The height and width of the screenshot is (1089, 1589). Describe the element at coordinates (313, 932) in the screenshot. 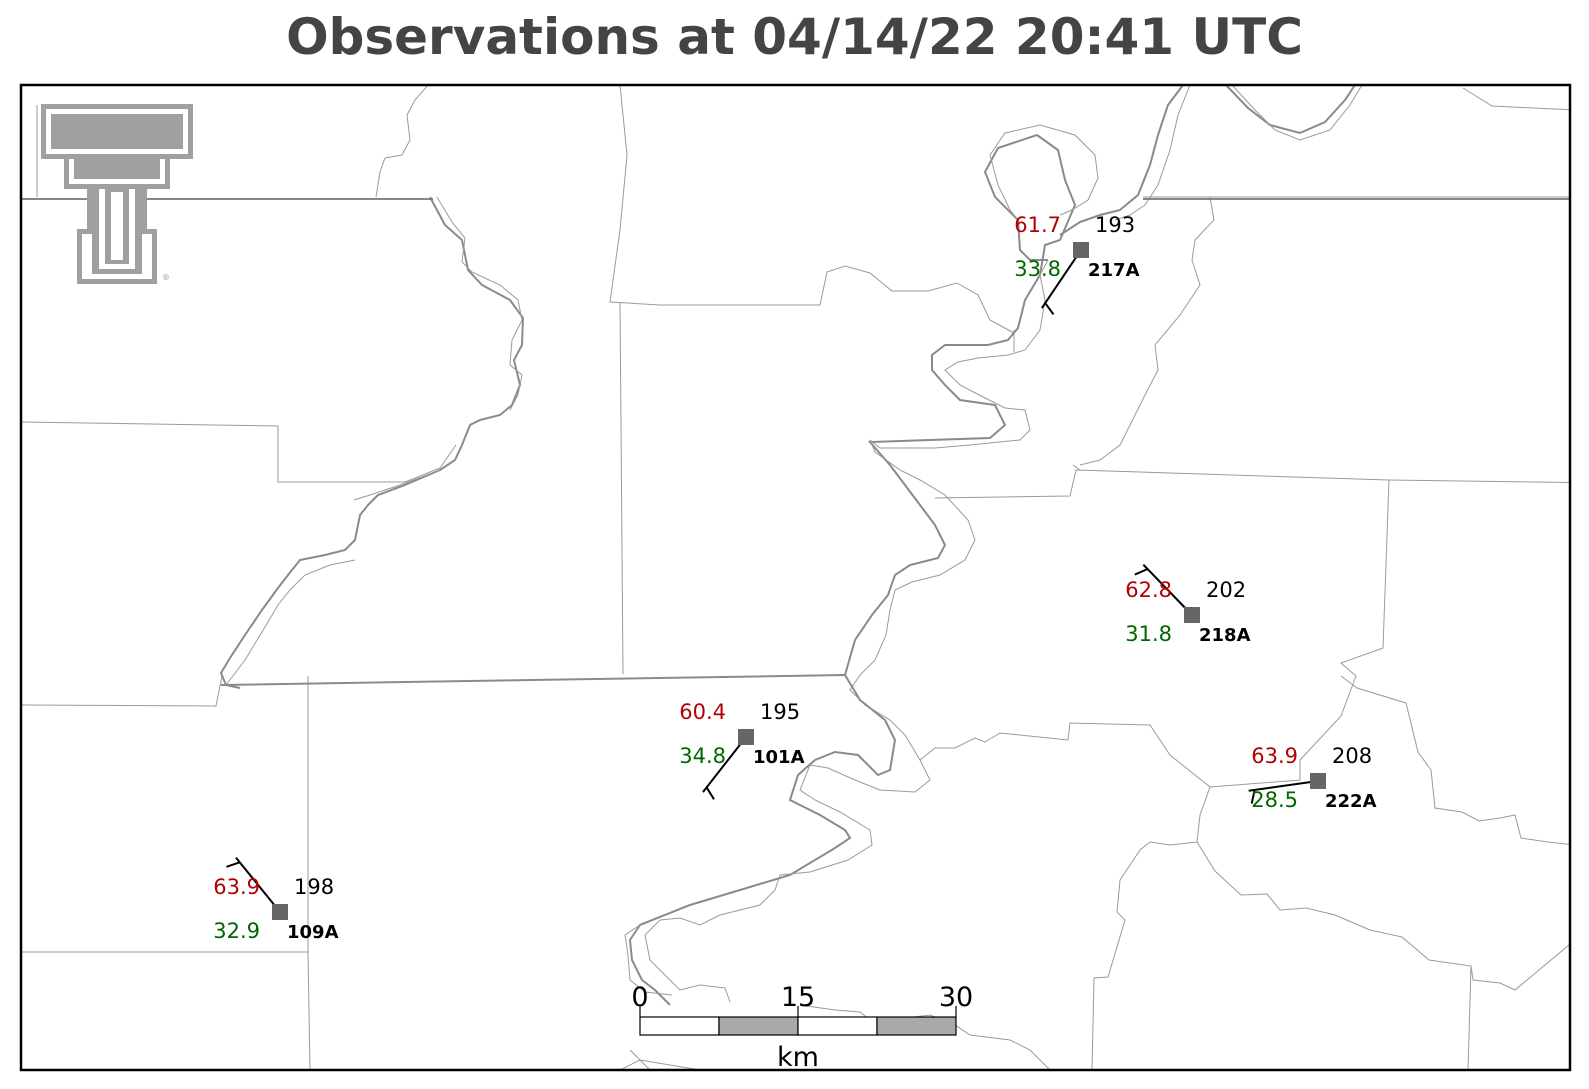

I see `station-id-label: 109A` at that location.